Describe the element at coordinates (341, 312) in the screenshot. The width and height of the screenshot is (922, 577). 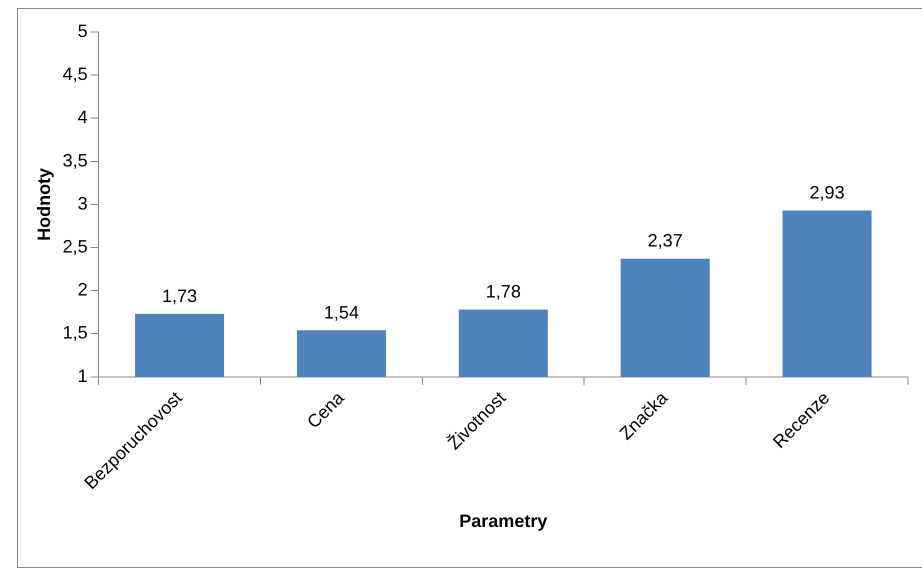
I see `data-label: 1,54` at that location.